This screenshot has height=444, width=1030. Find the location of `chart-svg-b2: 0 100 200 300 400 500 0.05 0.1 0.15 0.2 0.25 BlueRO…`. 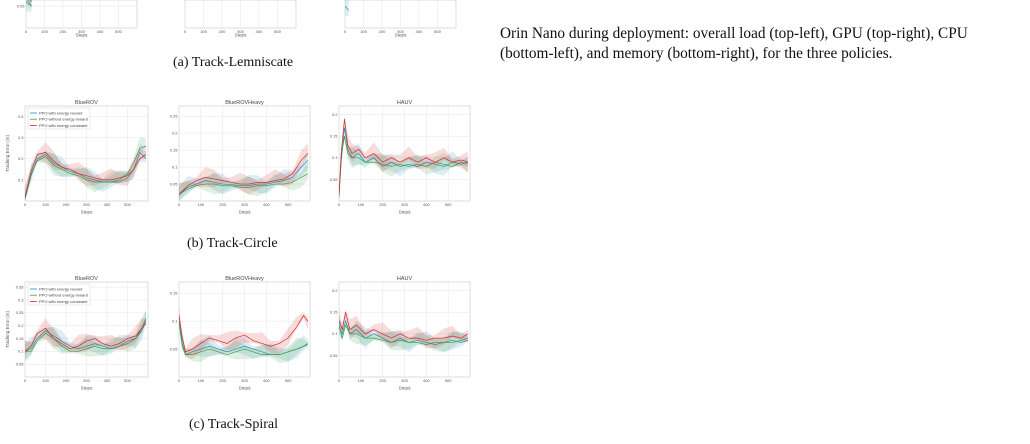

chart-svg-b2: 0 100 200 300 400 500 0.05 0.1 0.15 0.2 0.25 BlueRO… is located at coordinates (240, 157).